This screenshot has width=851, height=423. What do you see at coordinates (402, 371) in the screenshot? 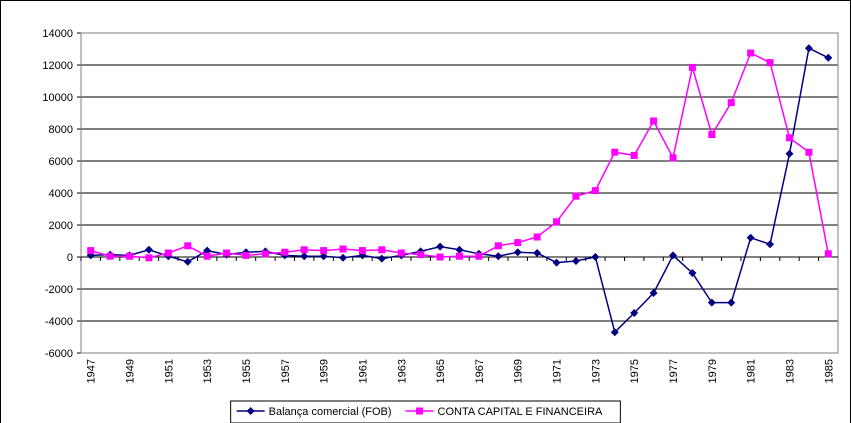
I see `x-tick-label: 1963` at bounding box center [402, 371].